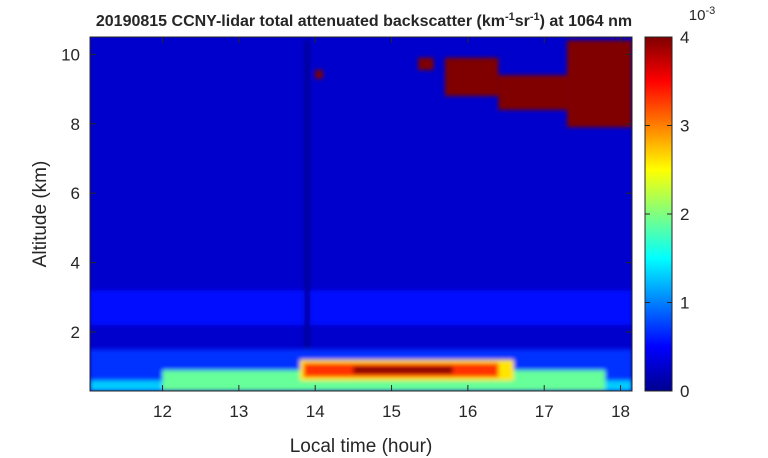  Describe the element at coordinates (361, 446) in the screenshot. I see `x-axis-label: Local time (hour)` at that location.